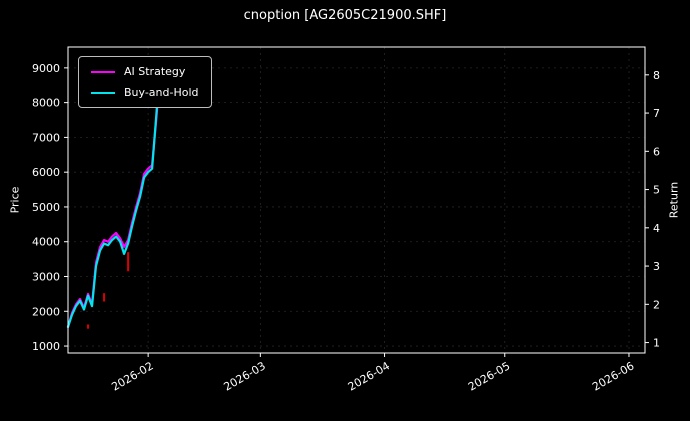 The image size is (690, 421). Describe the element at coordinates (656, 190) in the screenshot. I see `right-tick-label: 5` at that location.